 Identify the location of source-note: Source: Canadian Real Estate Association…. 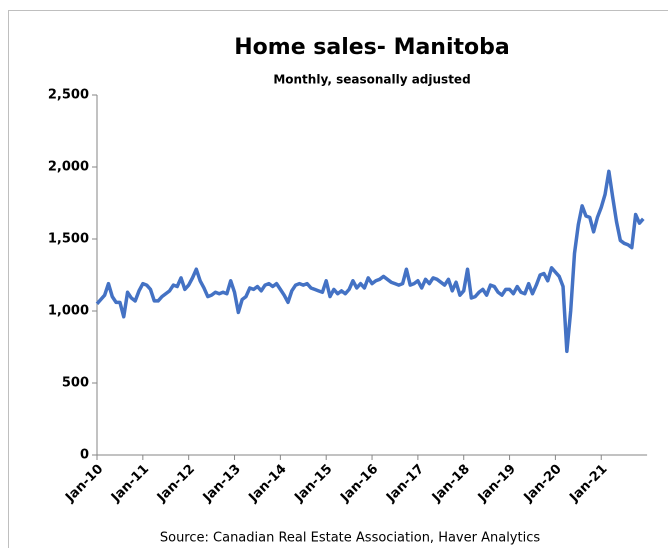
(350, 538).